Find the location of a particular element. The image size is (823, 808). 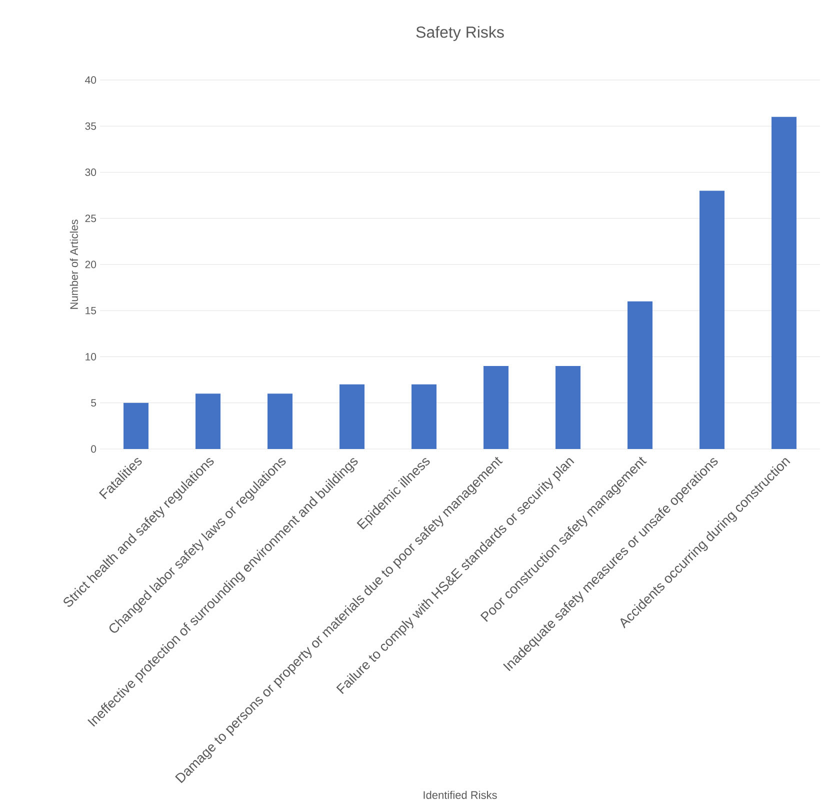

y-tick-label: 5 is located at coordinates (93, 403).